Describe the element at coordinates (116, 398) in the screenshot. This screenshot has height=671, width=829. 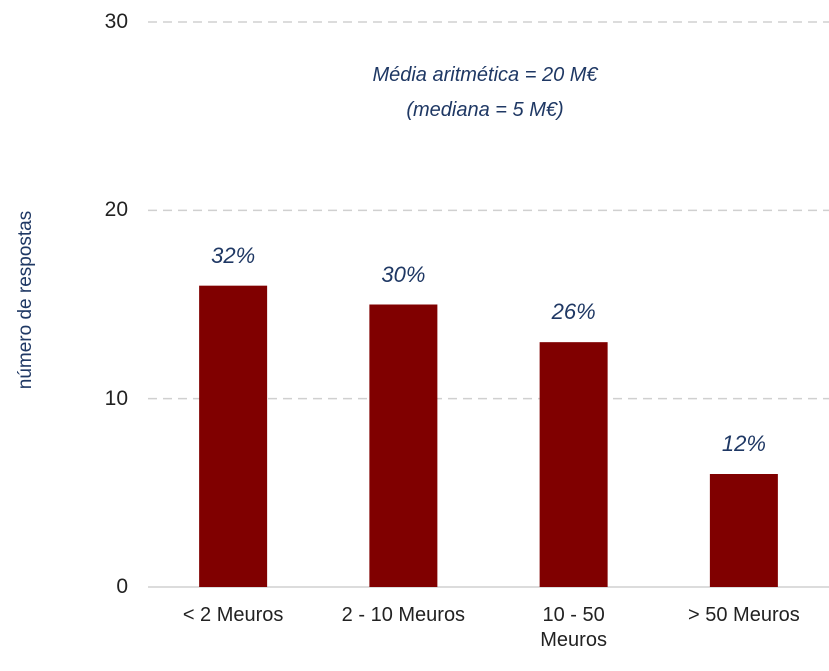
I see `y-tick-label: 10` at that location.